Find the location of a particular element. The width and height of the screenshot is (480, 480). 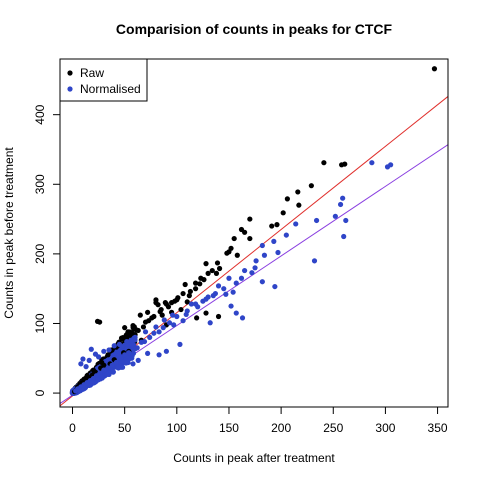

x-tick-label: 350 is located at coordinates (438, 428).